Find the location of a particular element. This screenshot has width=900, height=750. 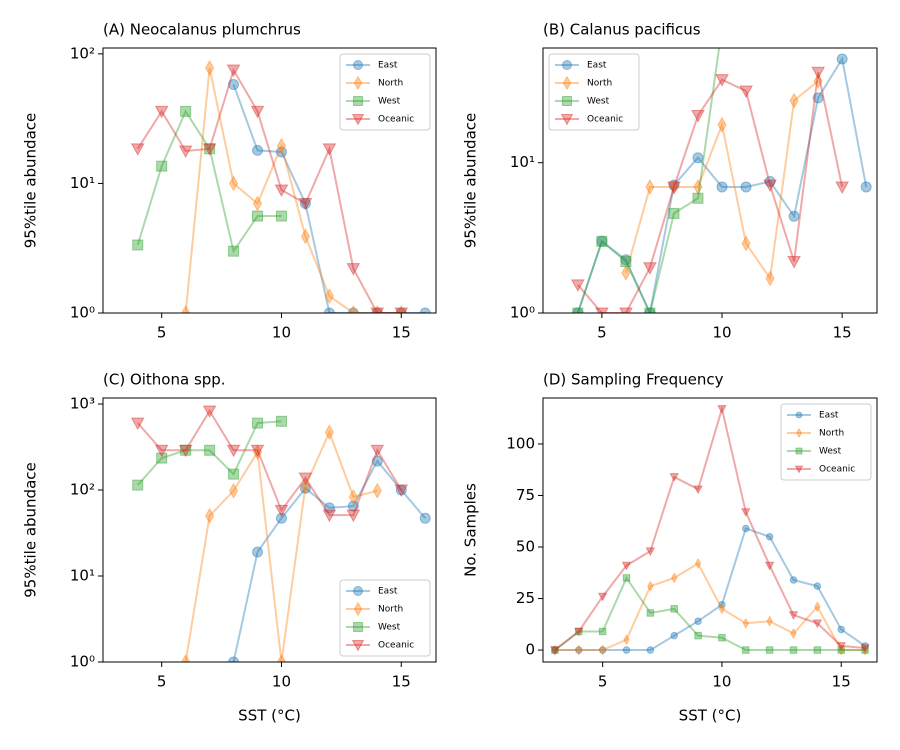

legend-label: East is located at coordinates (829, 416).